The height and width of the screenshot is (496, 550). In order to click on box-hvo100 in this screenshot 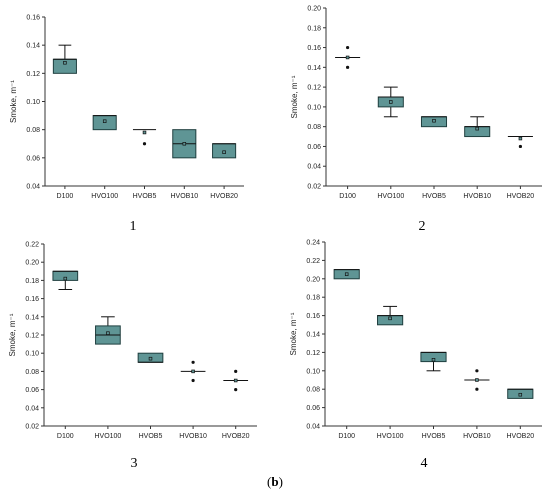, I will do `click(104, 123)`.